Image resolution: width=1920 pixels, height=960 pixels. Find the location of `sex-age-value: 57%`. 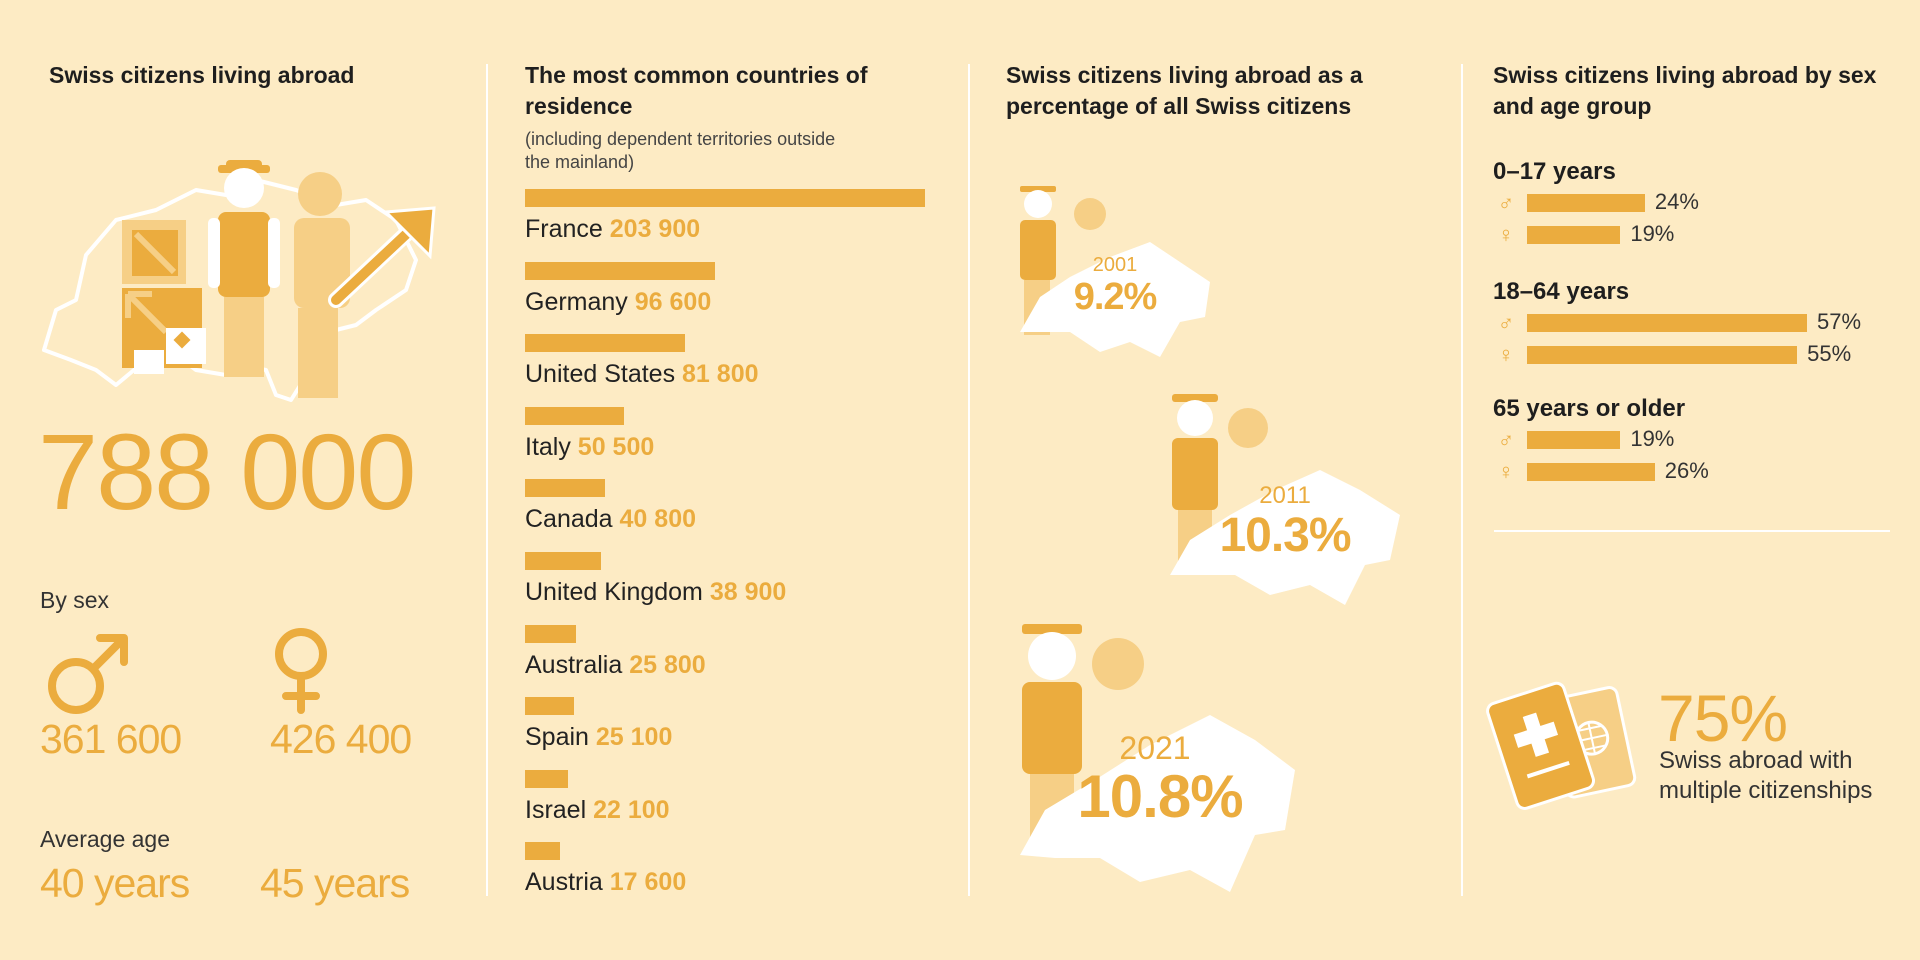

sex-age-value: 57% is located at coordinates (1839, 321).